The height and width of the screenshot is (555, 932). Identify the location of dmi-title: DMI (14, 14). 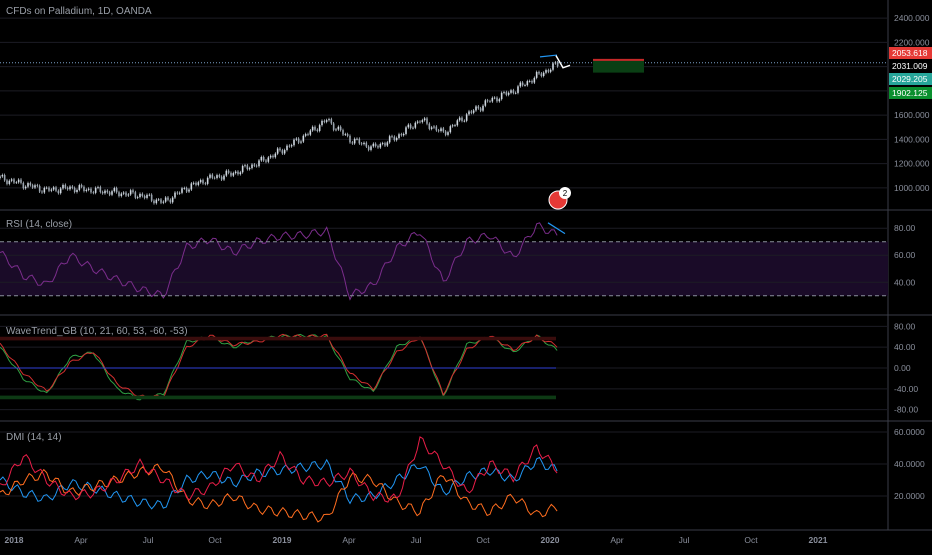
(34, 437).